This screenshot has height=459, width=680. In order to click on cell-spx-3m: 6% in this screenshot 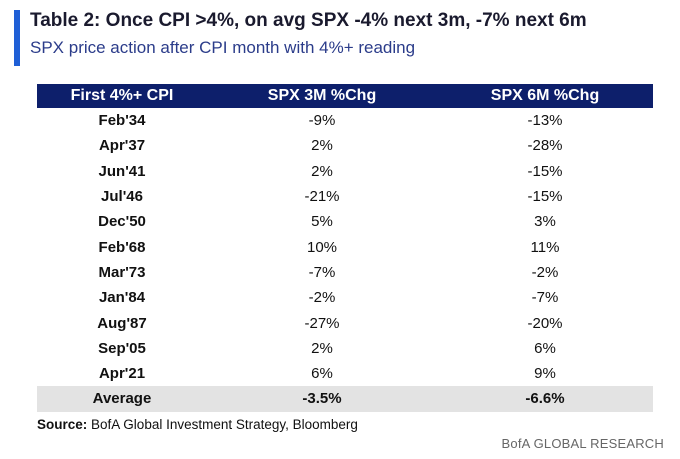, I will do `click(322, 374)`.